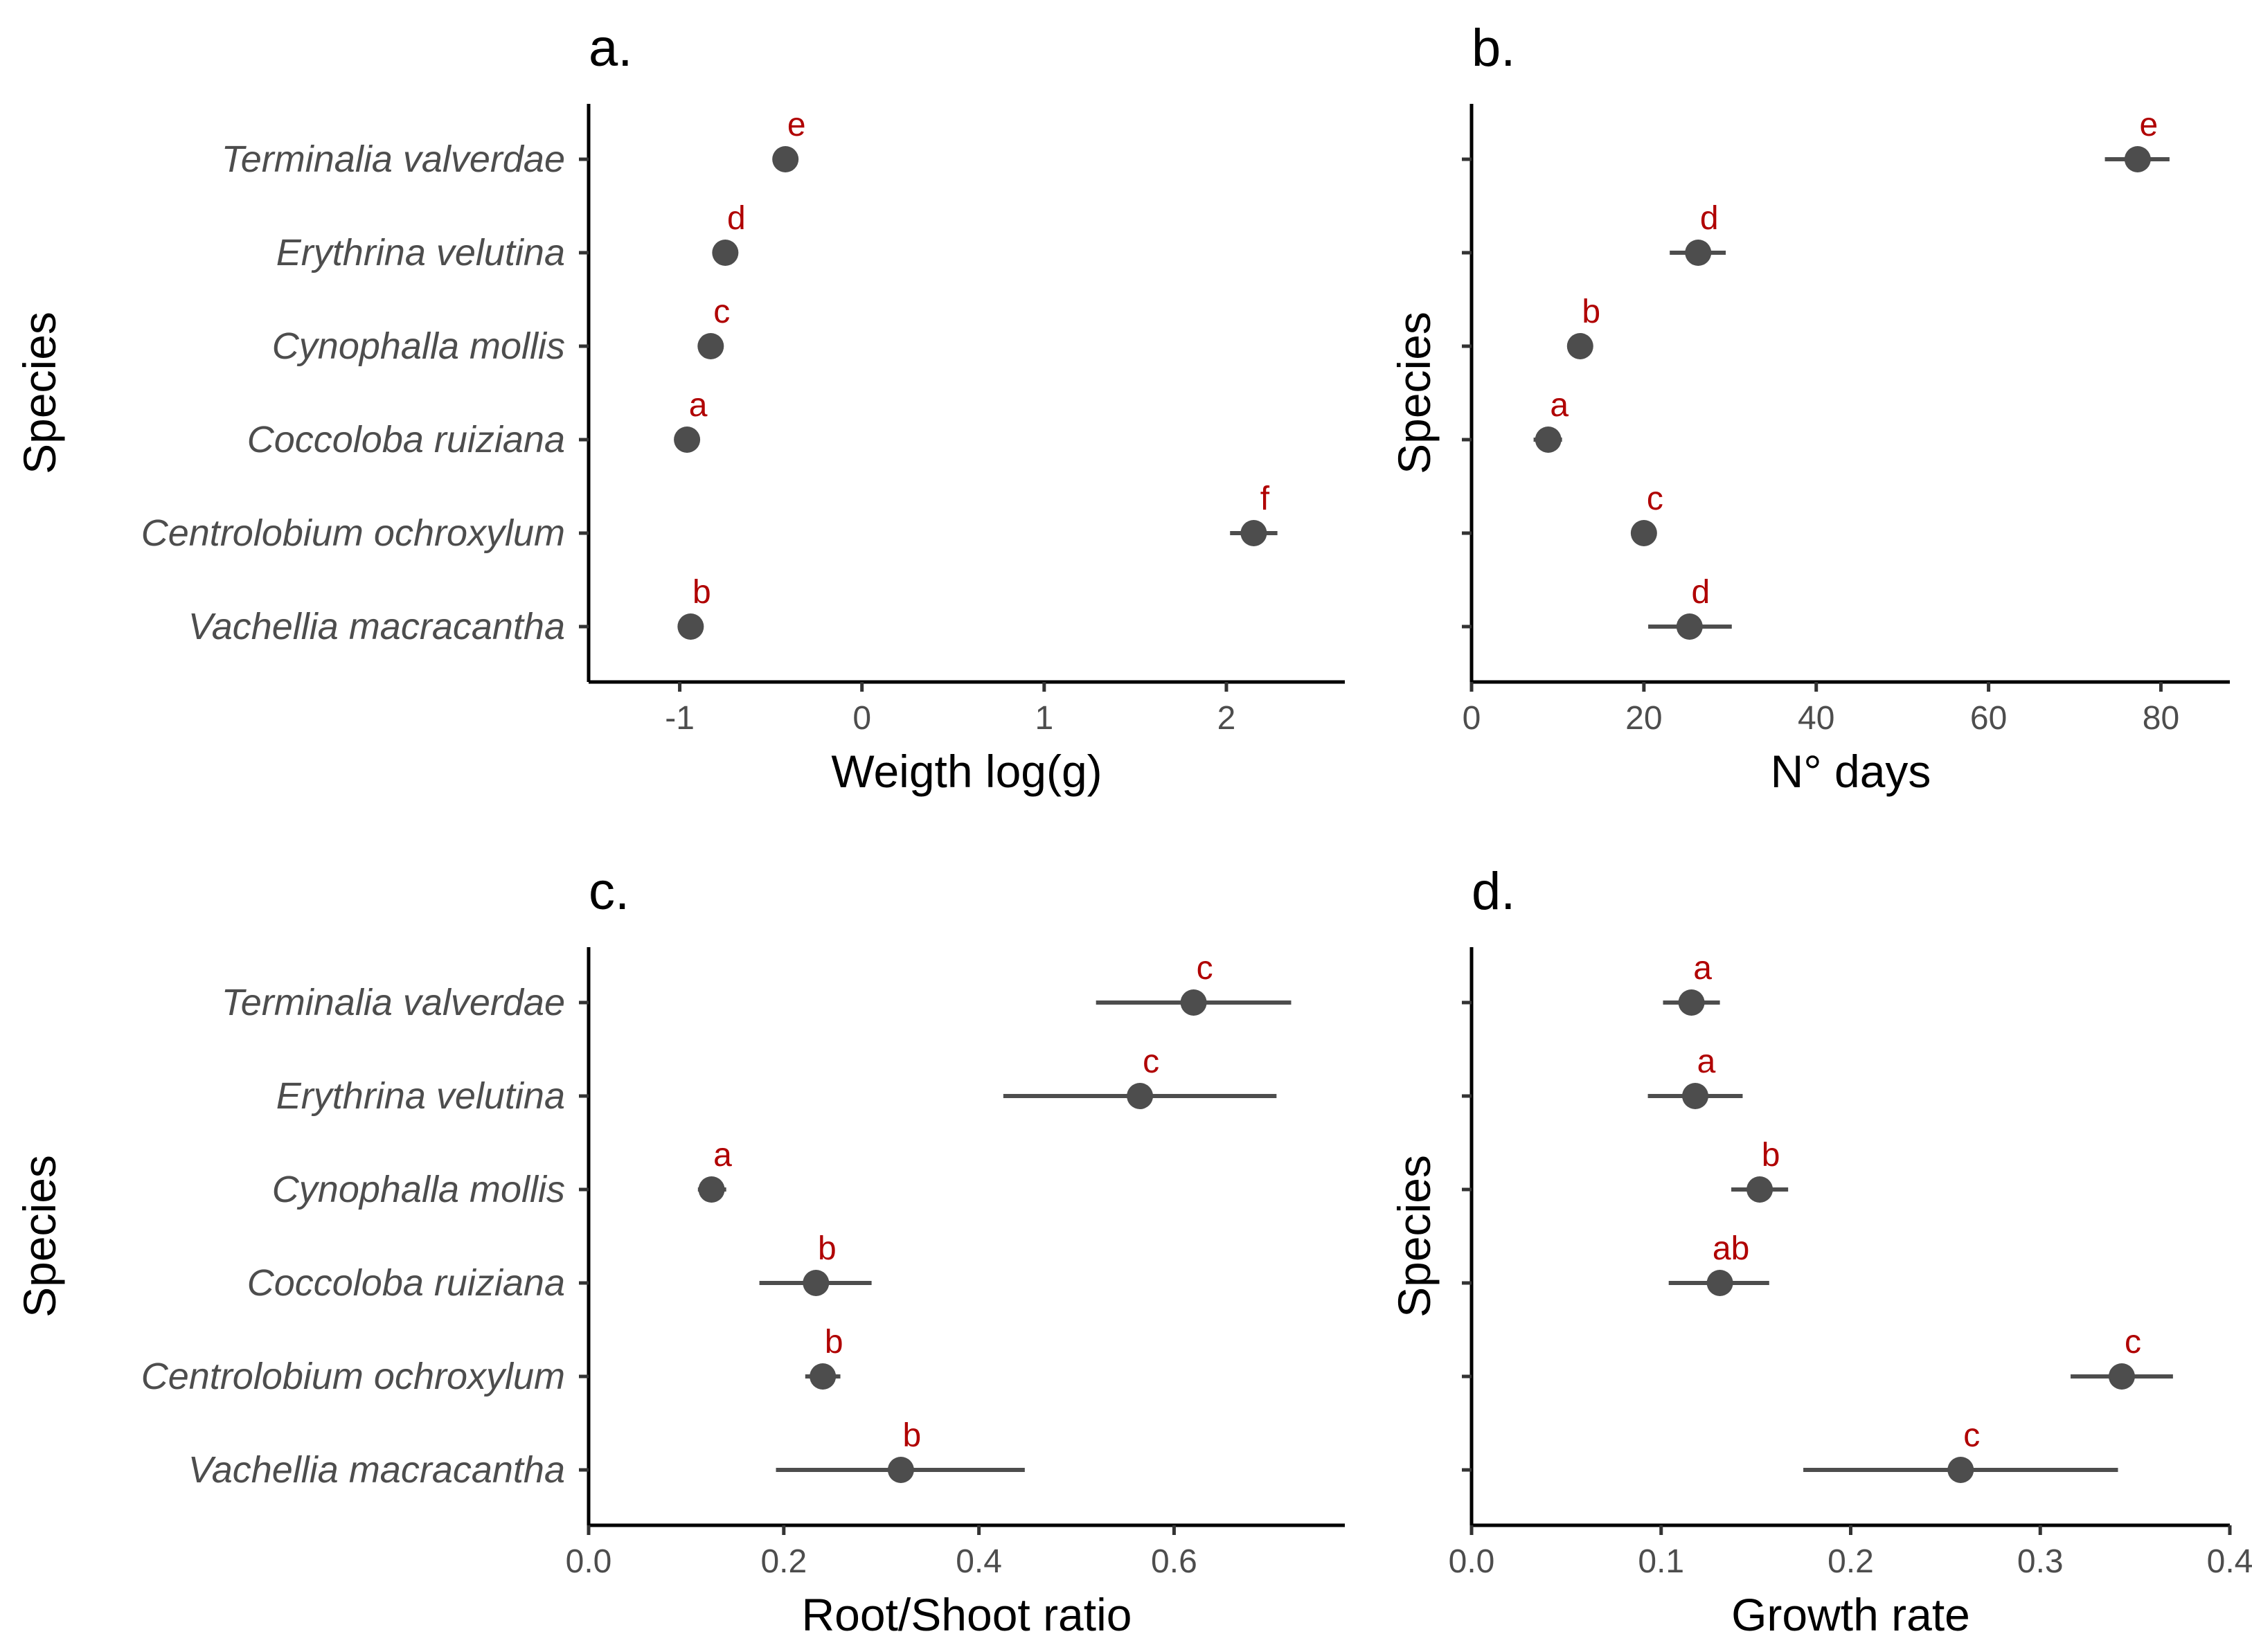  Describe the element at coordinates (1226, 719) in the screenshot. I see `x-tick-label: 2` at that location.